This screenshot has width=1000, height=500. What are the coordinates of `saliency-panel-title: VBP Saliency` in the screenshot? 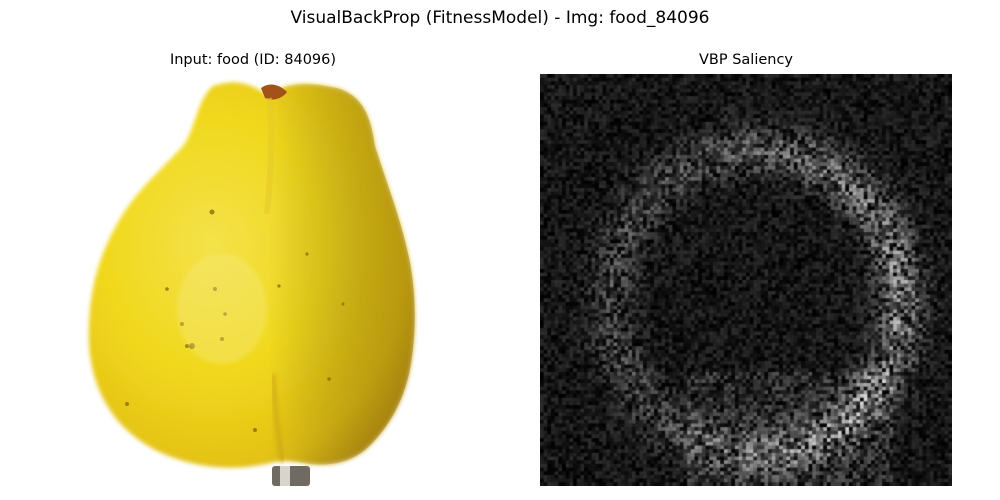 It's located at (746, 60).